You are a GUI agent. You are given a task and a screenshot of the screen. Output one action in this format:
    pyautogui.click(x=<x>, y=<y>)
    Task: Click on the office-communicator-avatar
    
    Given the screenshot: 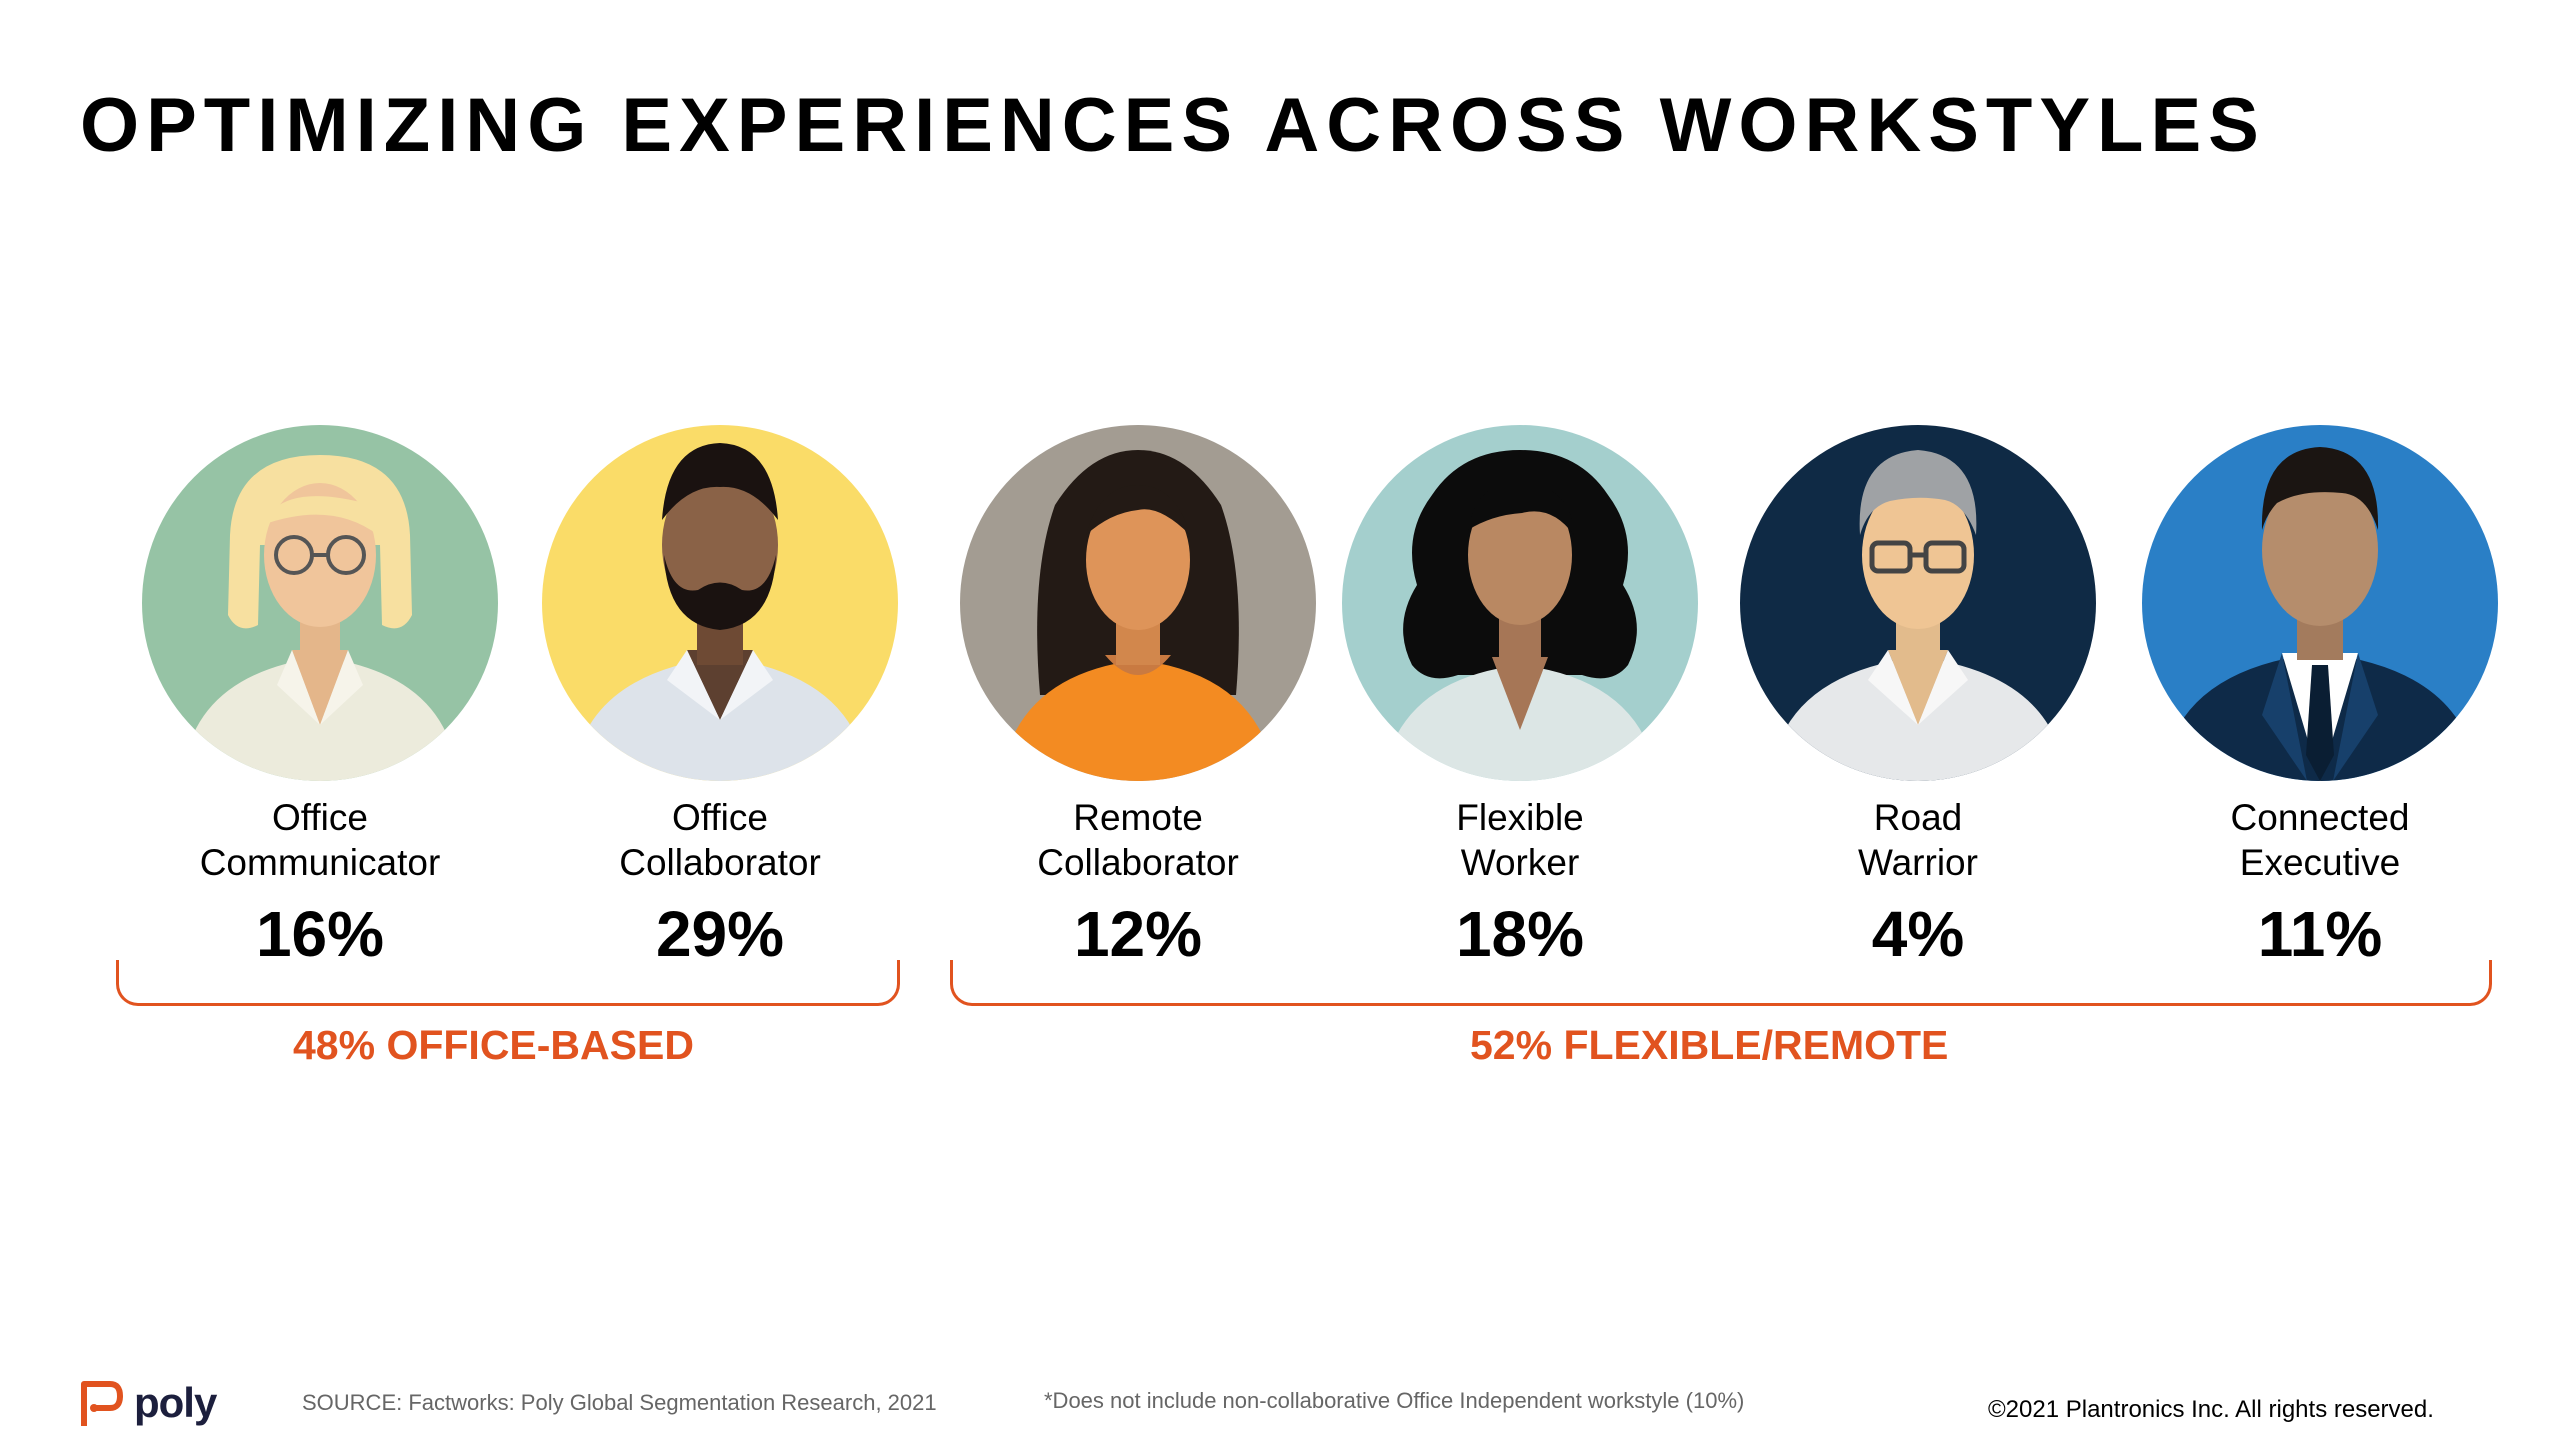 What is the action you would take?
    pyautogui.click(x=320, y=603)
    